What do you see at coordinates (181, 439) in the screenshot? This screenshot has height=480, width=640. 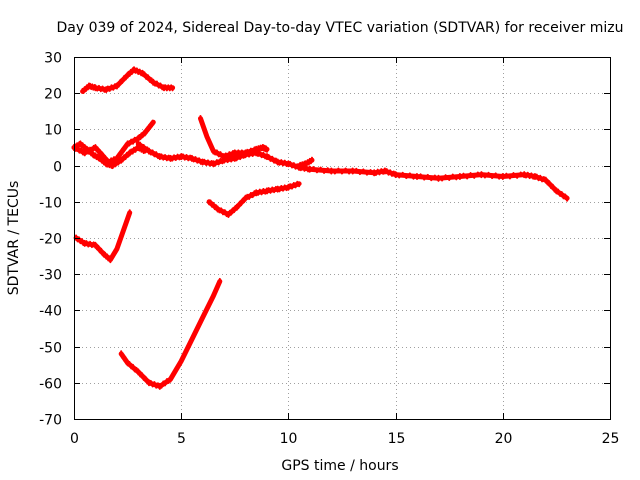 I see `x-tick-label: 5` at bounding box center [181, 439].